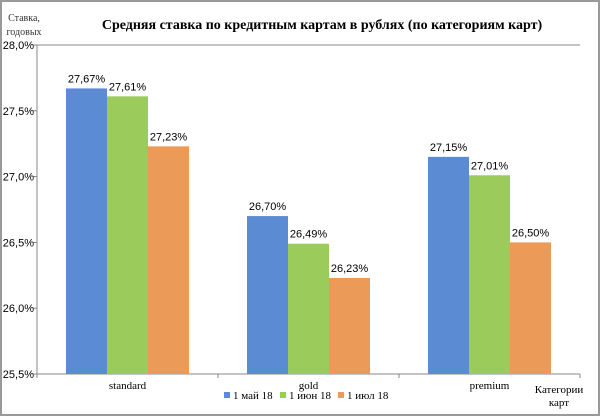 Image resolution: width=600 pixels, height=416 pixels. I want to click on y-axis-label: Ставка,, so click(24, 18).